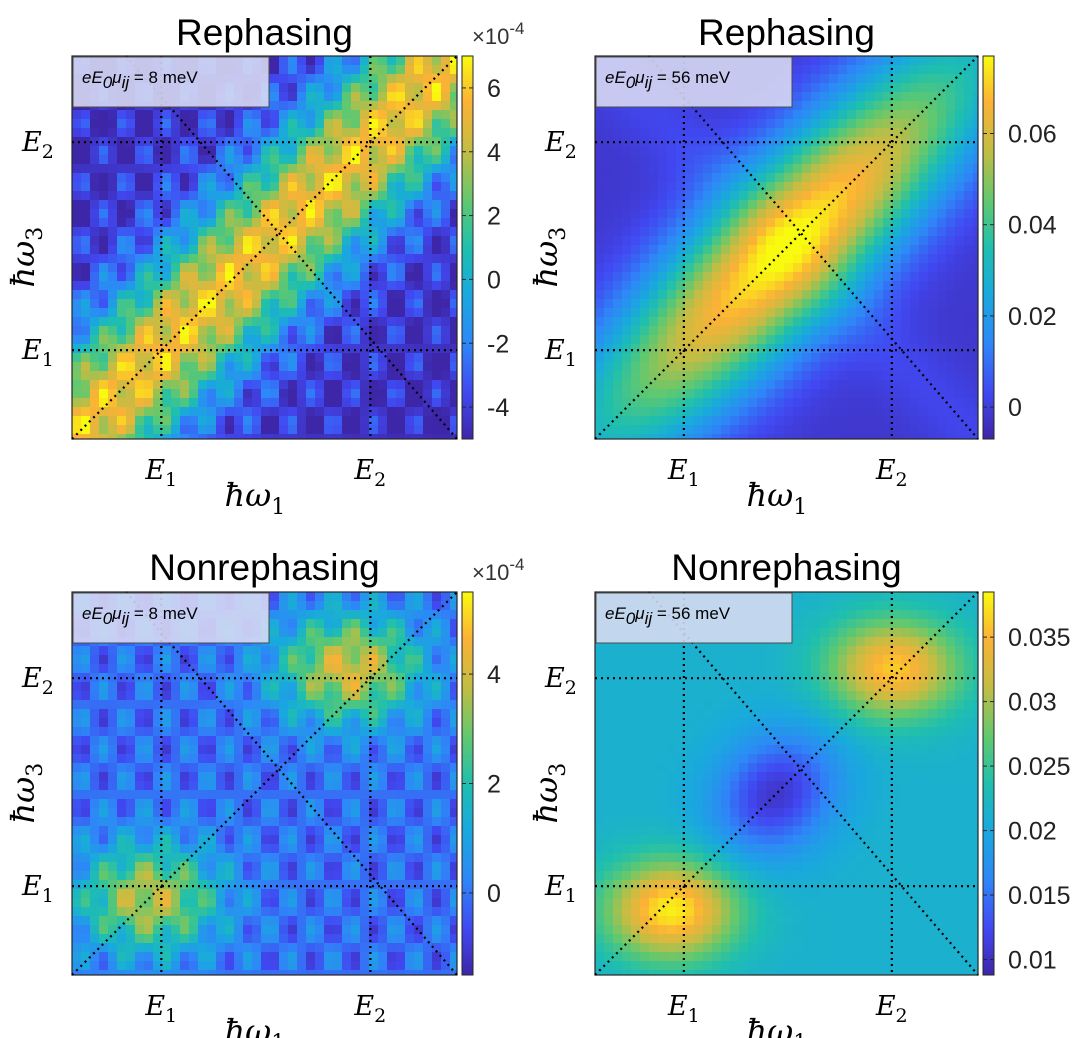  I want to click on colorbar-tick-label: -4, so click(498, 408).